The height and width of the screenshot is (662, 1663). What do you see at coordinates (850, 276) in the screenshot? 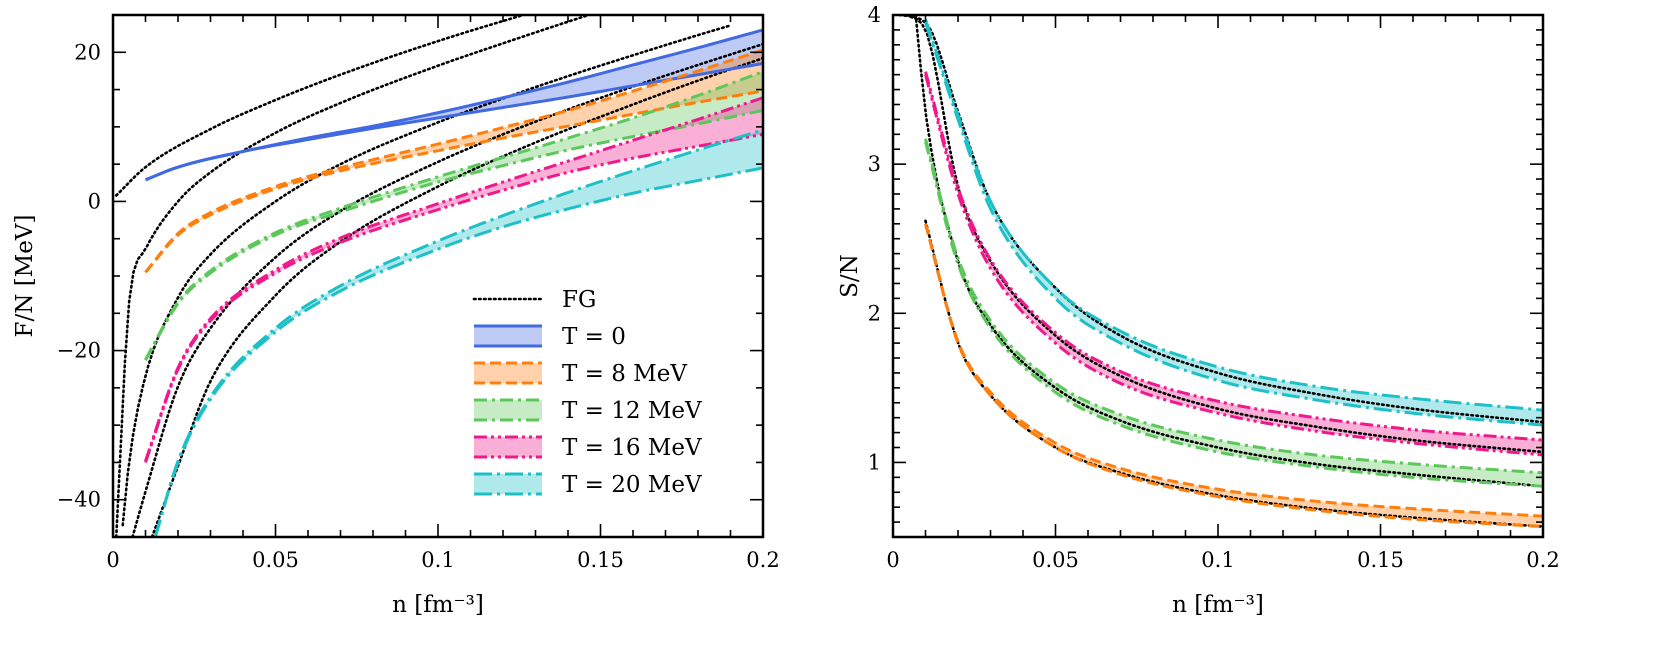
I see `y-axis-label: S/N` at bounding box center [850, 276].